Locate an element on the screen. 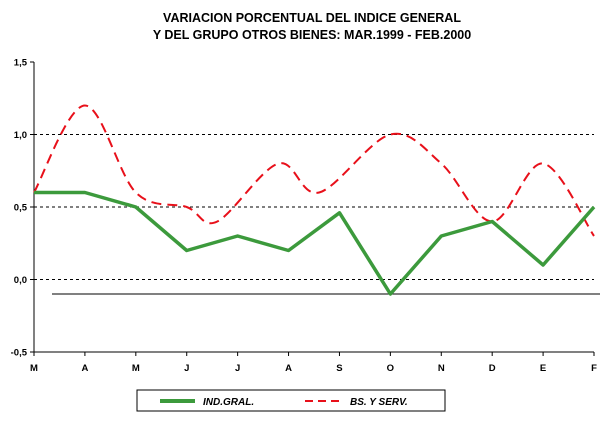  y-tick-label: 0,0 is located at coordinates (20, 280).